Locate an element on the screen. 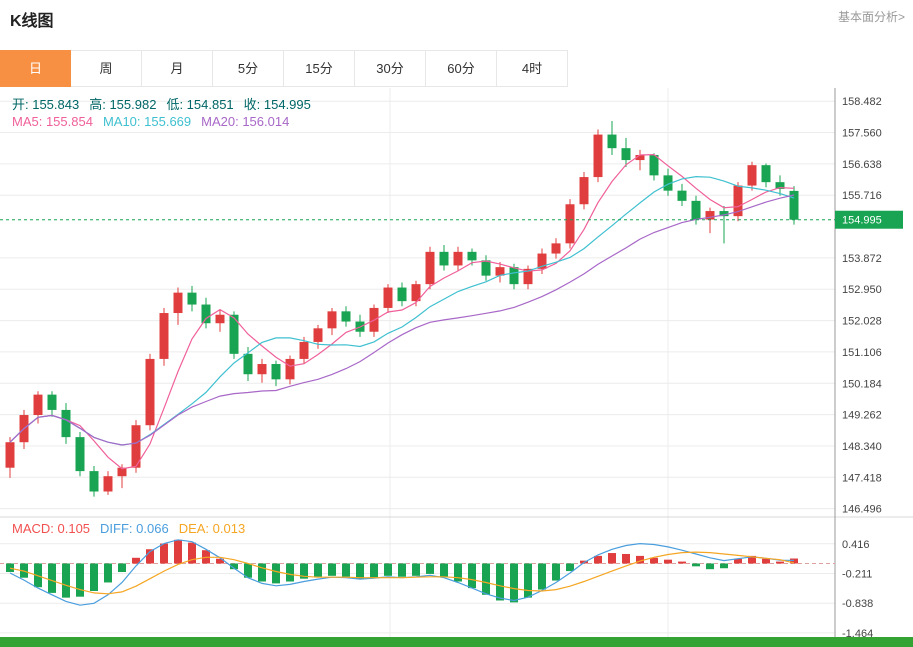 The width and height of the screenshot is (913, 647). tab-interval-4: 15分 is located at coordinates (319, 68).